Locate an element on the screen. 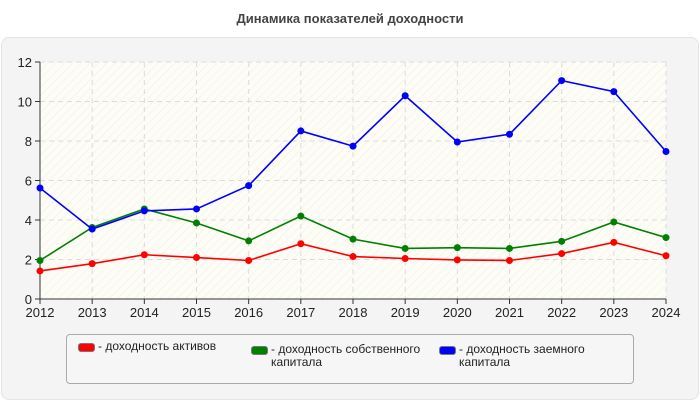 Image resolution: width=700 pixels, height=400 pixels. legend-item: - доходность собственного капитала is located at coordinates (336, 356).